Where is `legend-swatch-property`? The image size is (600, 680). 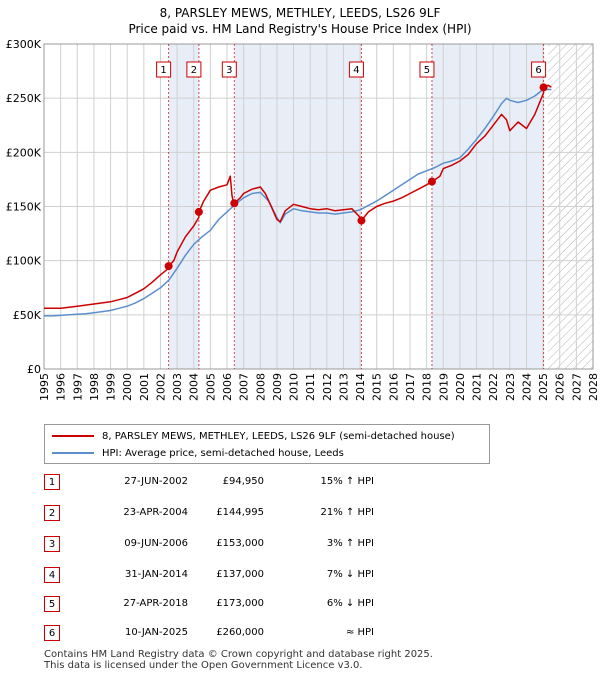 legend-swatch-property is located at coordinates (73, 436).